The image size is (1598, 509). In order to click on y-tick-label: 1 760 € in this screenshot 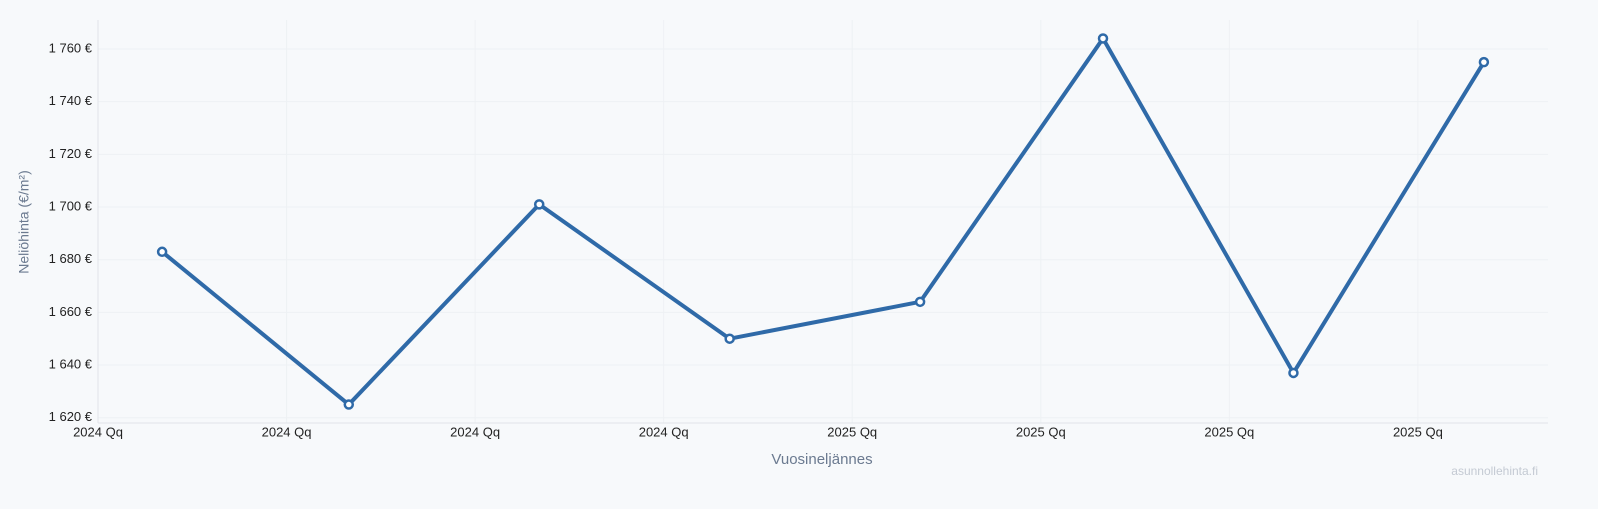, I will do `click(71, 47)`.